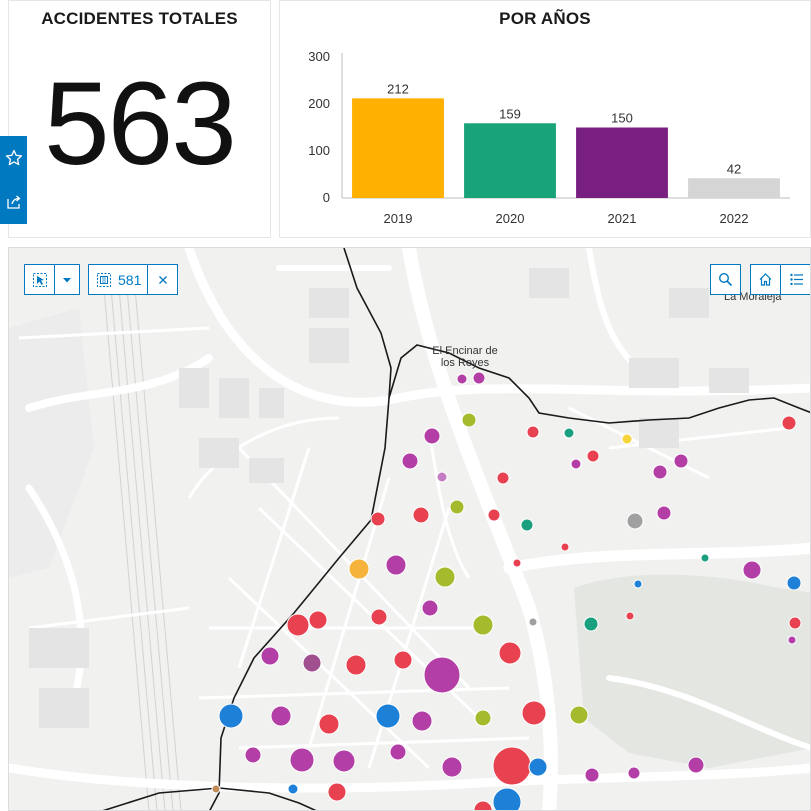 This screenshot has height=811, width=811. Describe the element at coordinates (39, 279) in the screenshot. I see `select-tool-button` at that location.